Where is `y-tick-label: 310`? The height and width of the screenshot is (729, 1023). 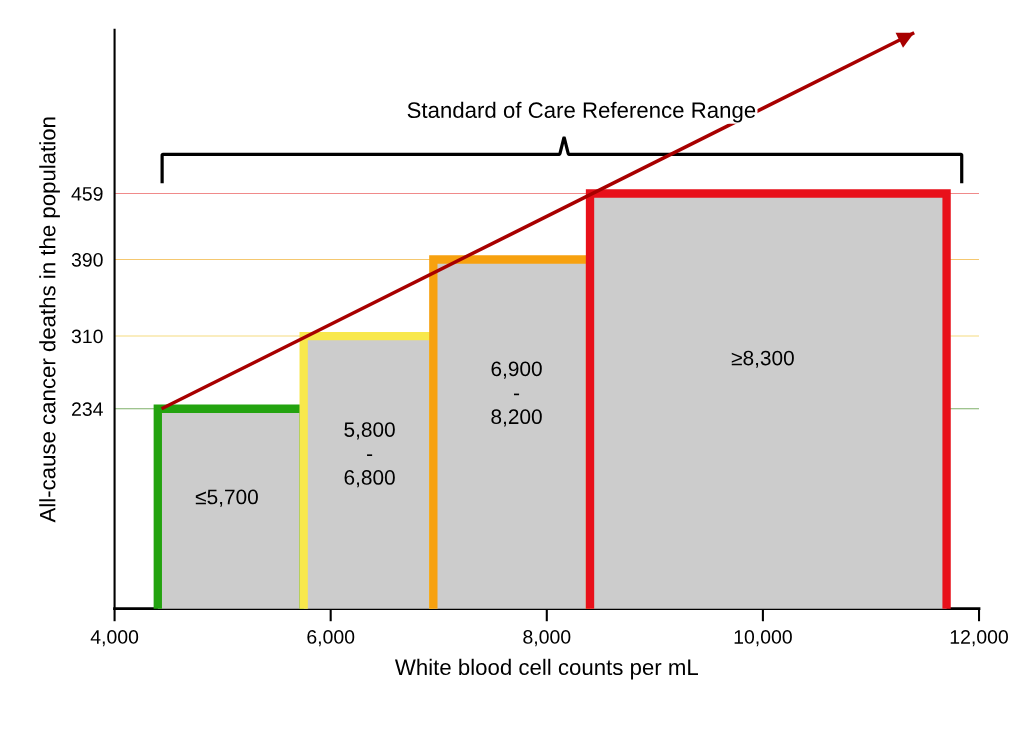 y-tick-label: 310 is located at coordinates (87, 336).